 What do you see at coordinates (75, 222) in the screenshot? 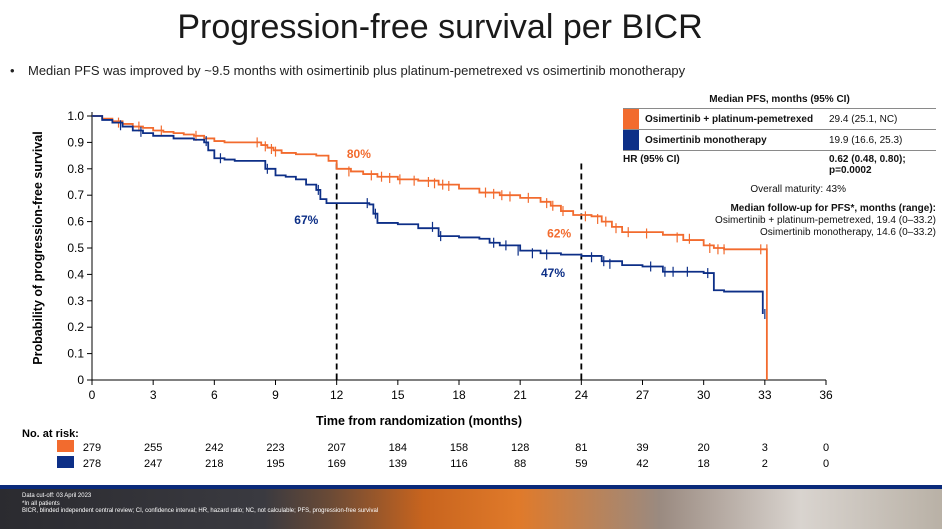
I see `y-tick-label: 0.6` at bounding box center [75, 222].